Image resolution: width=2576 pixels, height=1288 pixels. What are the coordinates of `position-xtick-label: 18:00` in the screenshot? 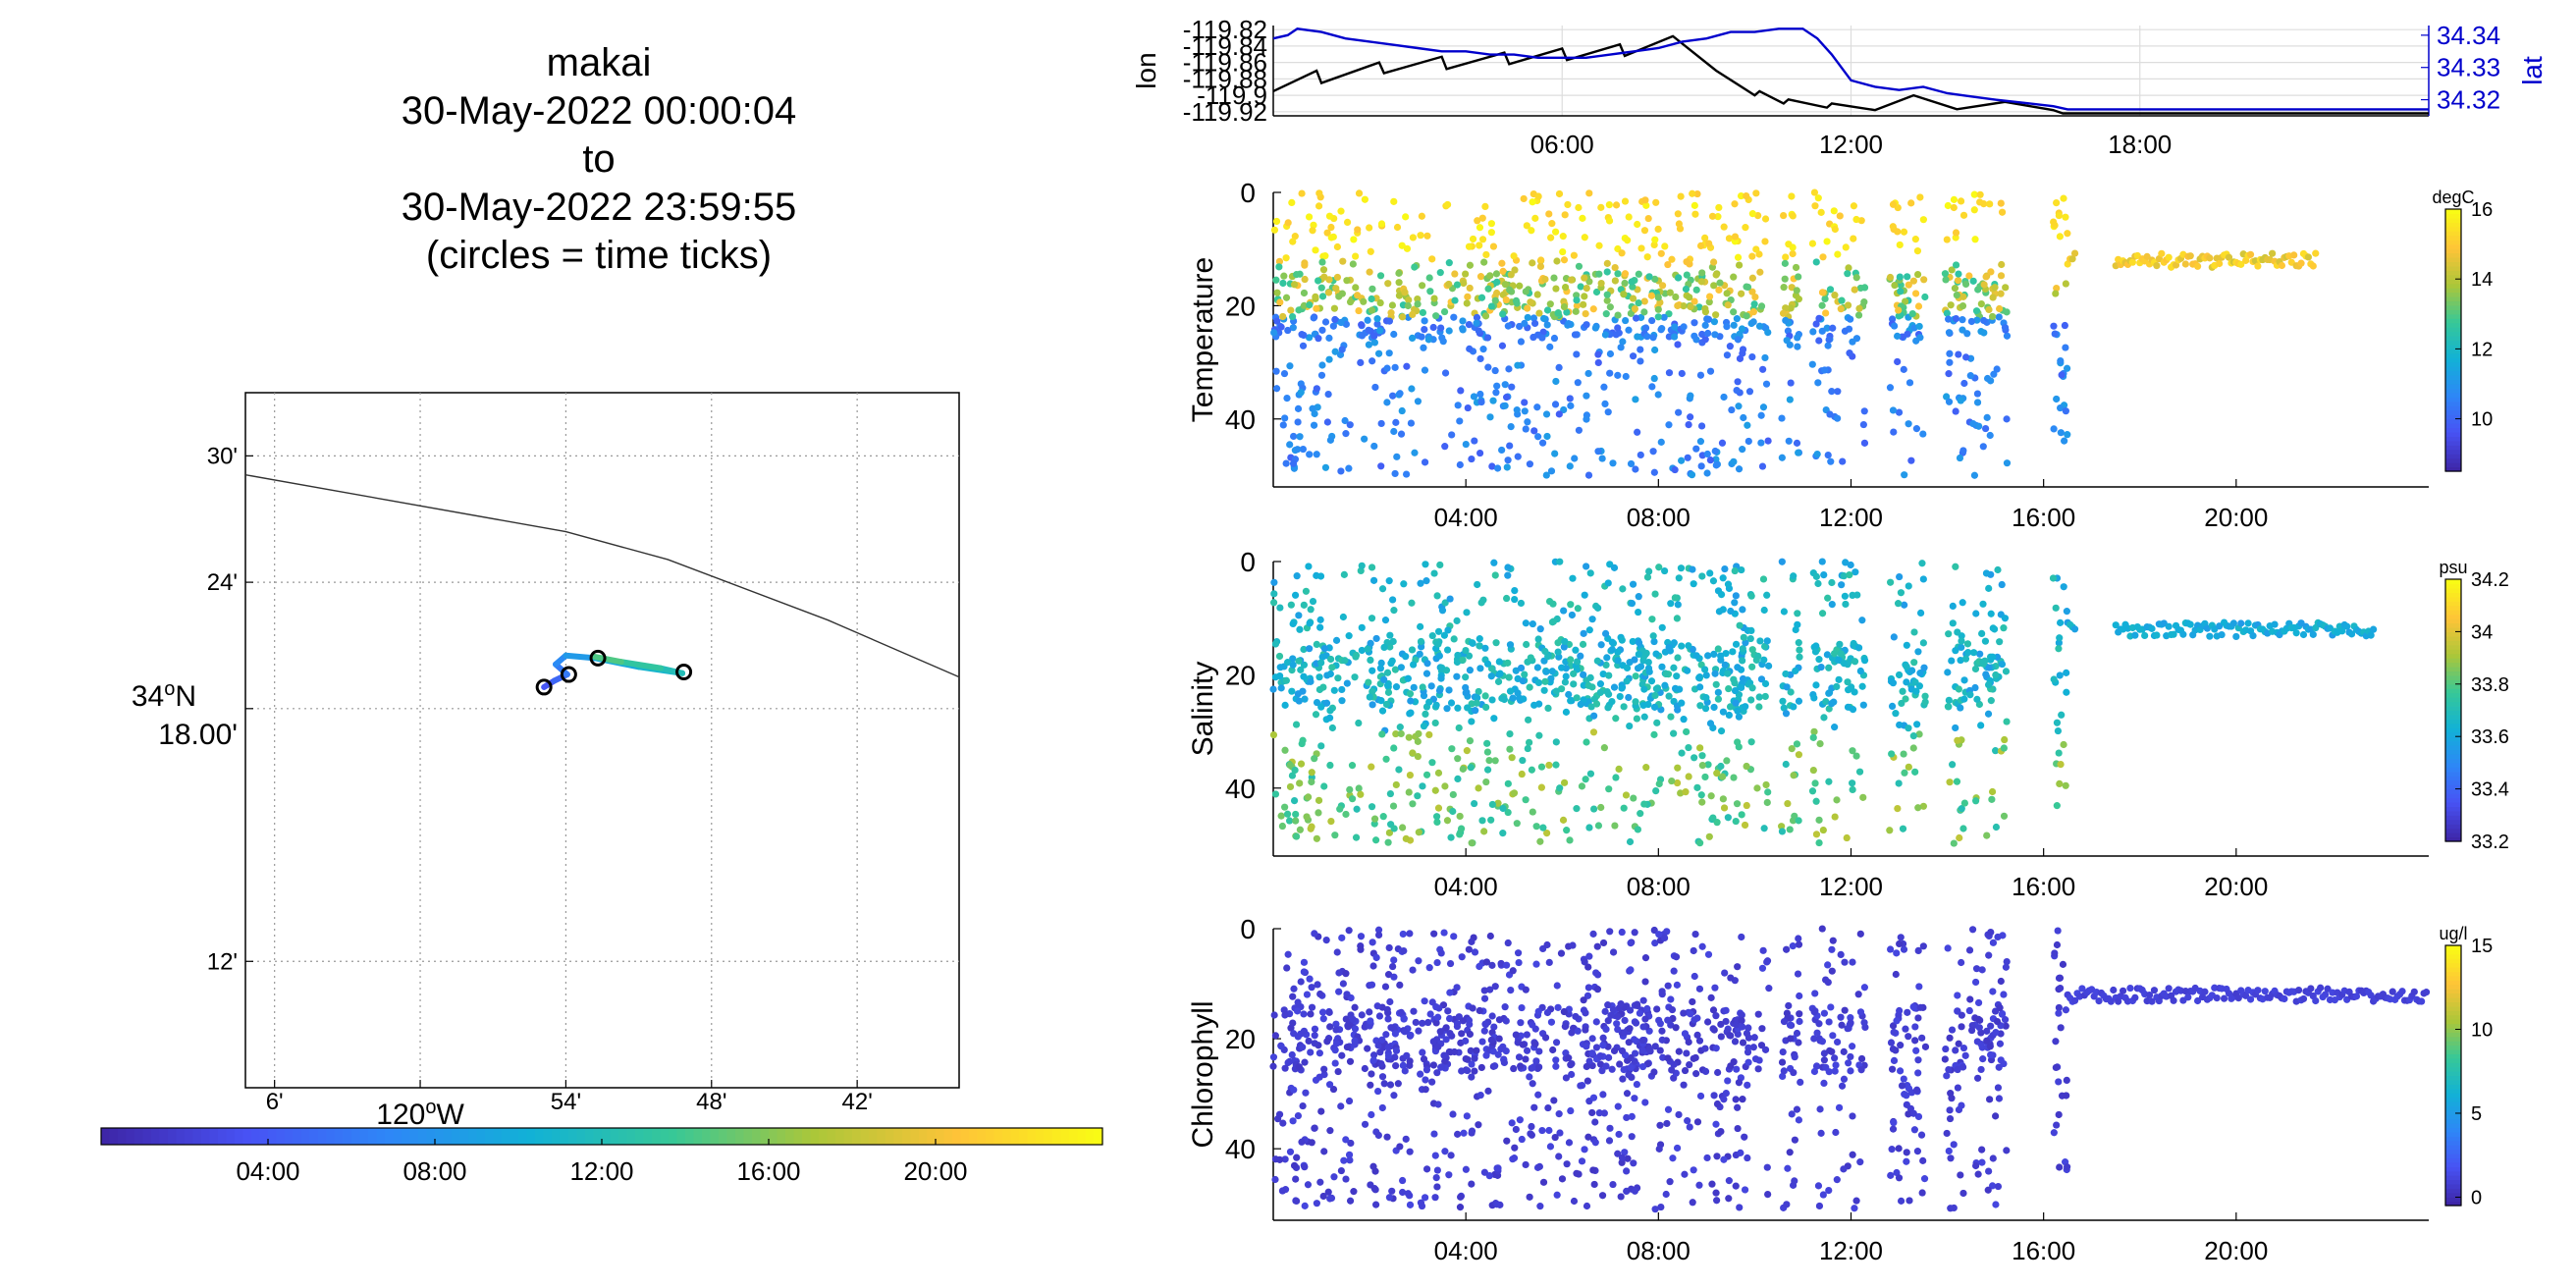 It's located at (2140, 144).